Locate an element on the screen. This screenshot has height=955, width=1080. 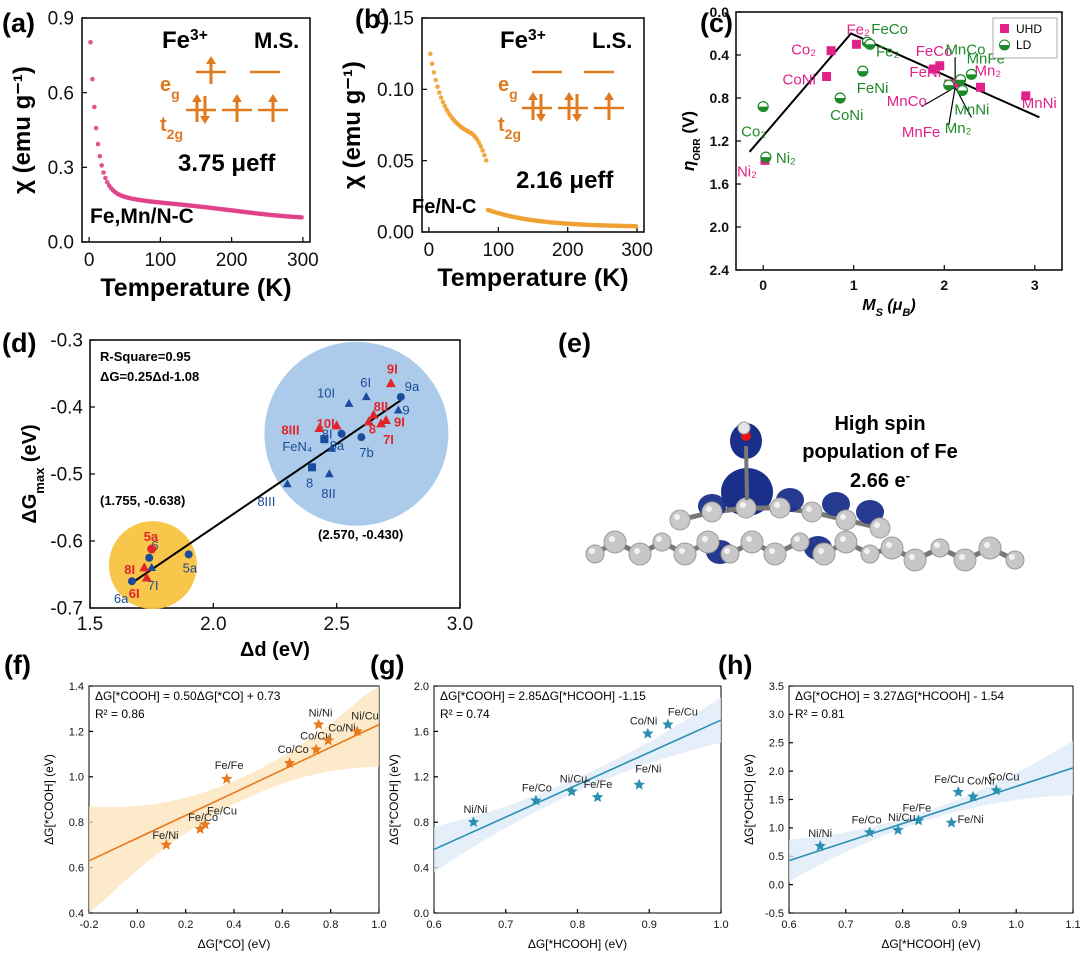
x-axis-title: ΔG[*HCOOH] (eV) is located at coordinates (930, 944).